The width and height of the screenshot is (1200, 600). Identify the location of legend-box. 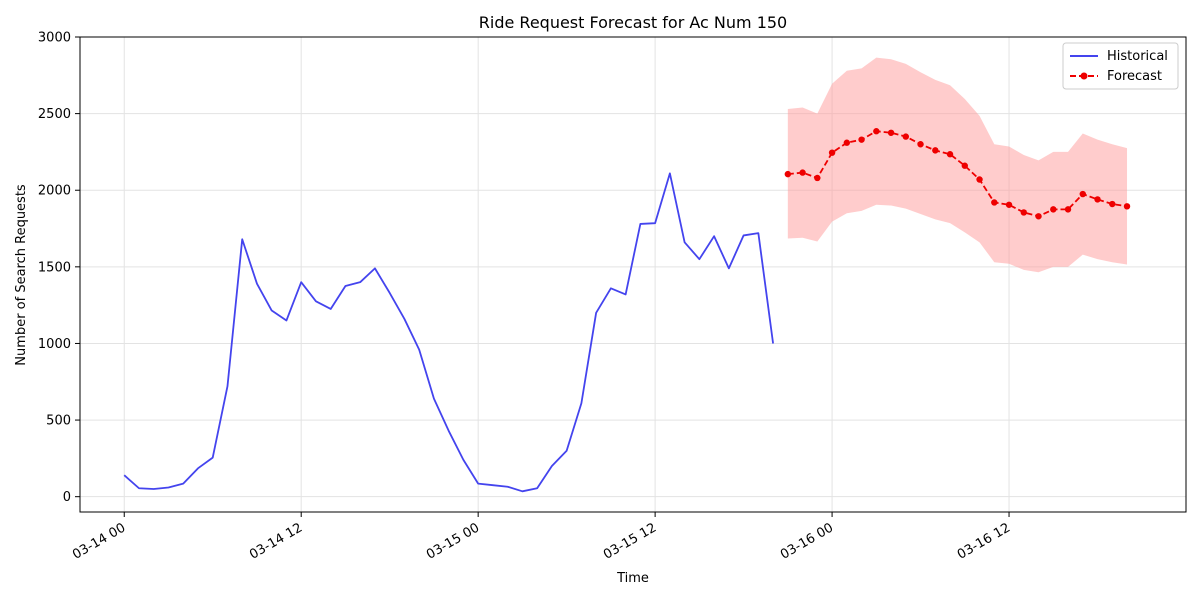
(1120, 66).